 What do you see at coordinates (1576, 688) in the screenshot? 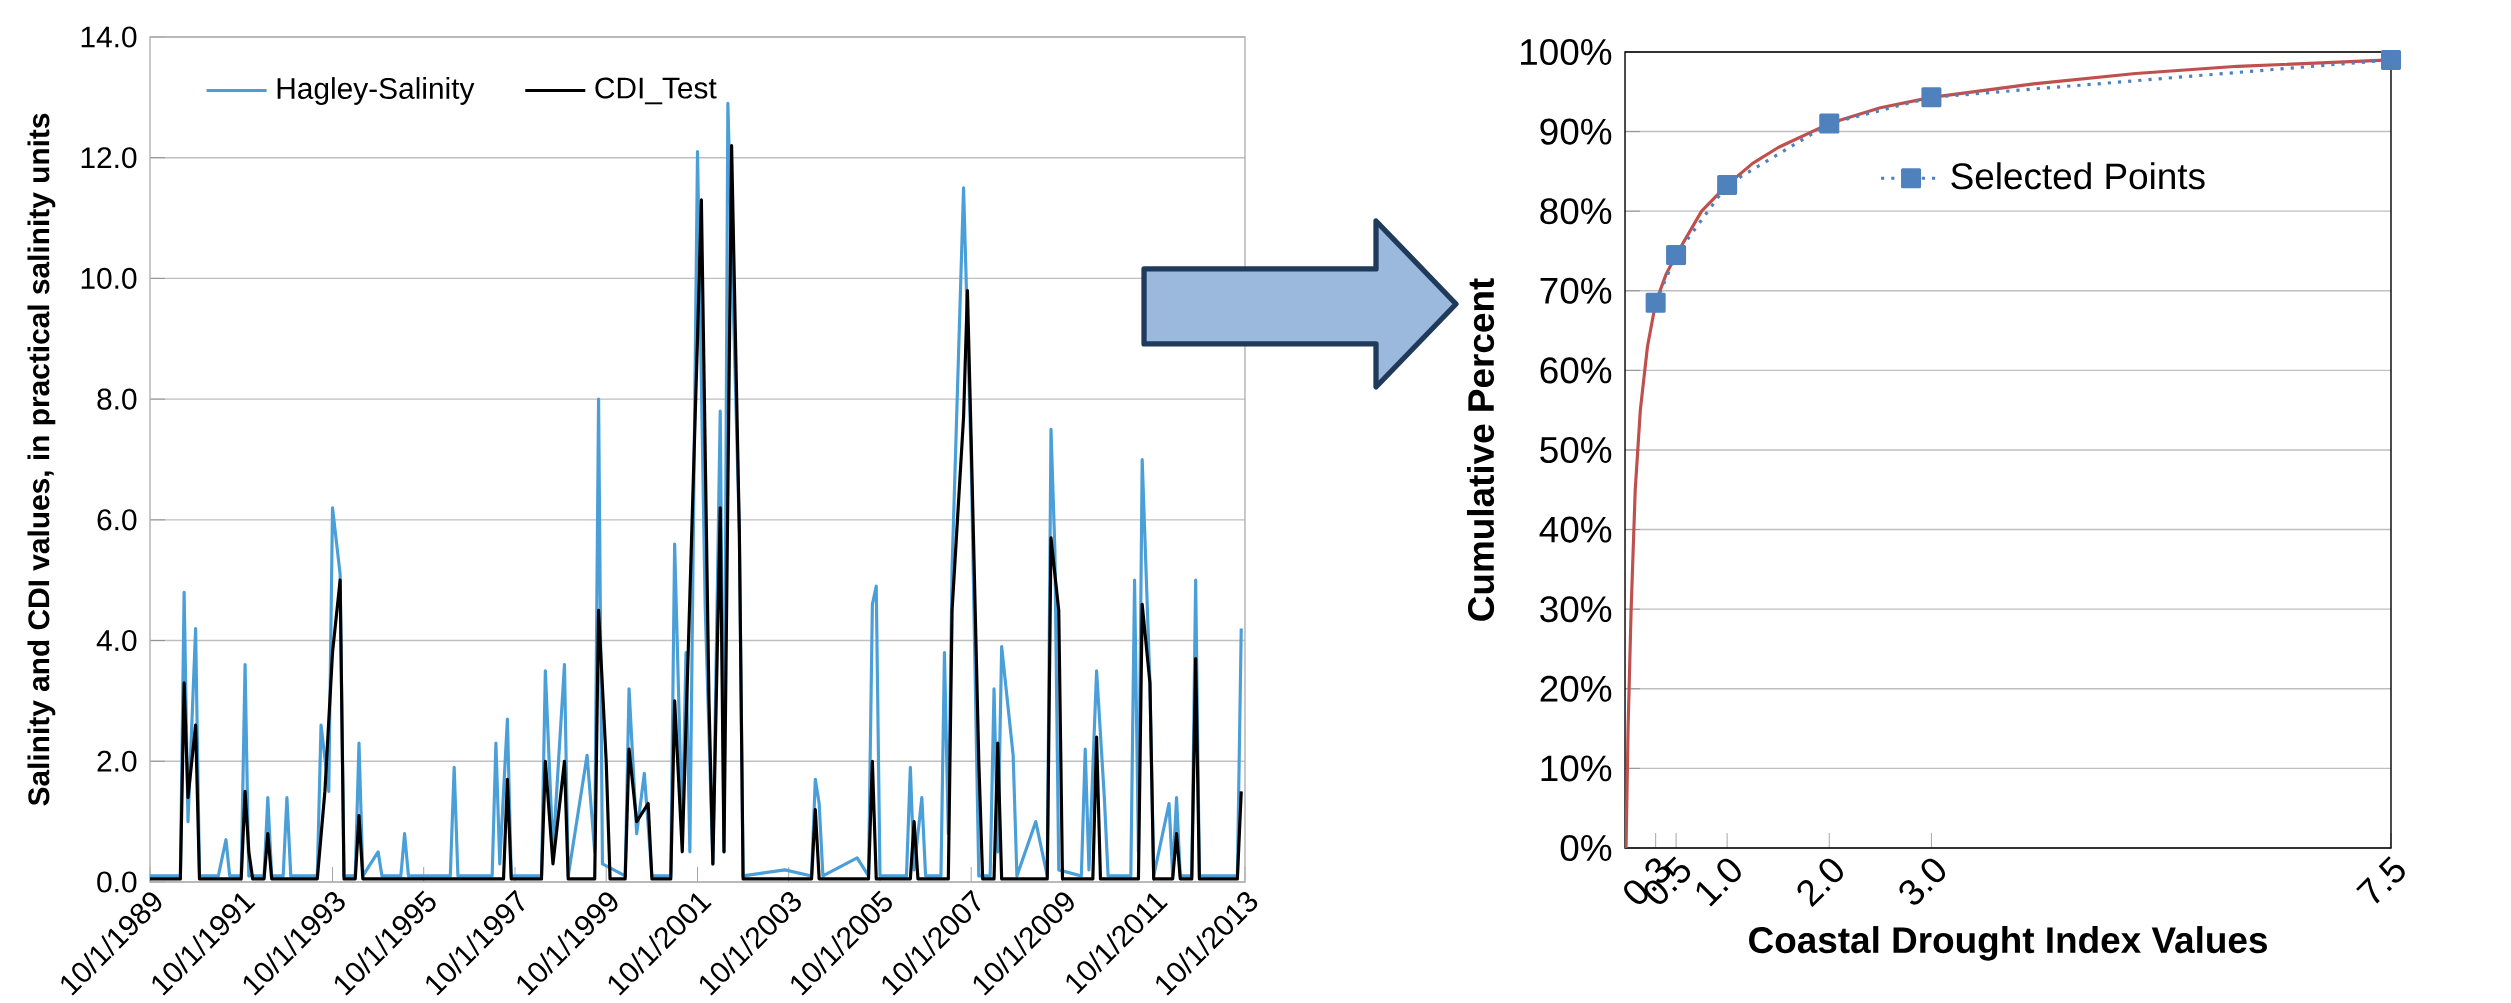
I see `y-tick-label: 20%` at bounding box center [1576, 688].